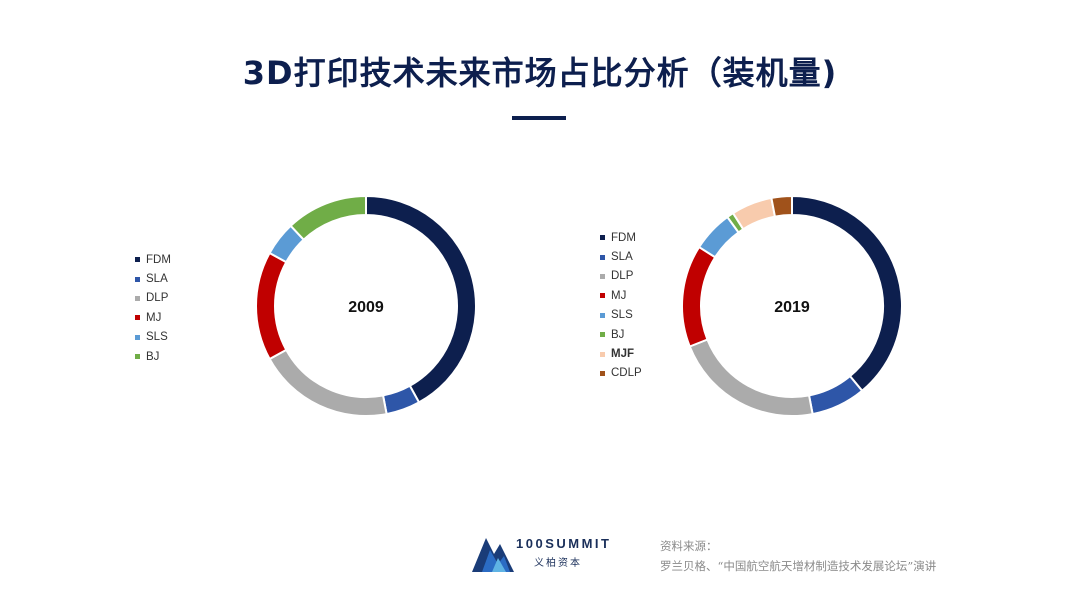 This screenshot has width=1080, height=607. I want to click on legend-item-mjf: MJF, so click(621, 353).